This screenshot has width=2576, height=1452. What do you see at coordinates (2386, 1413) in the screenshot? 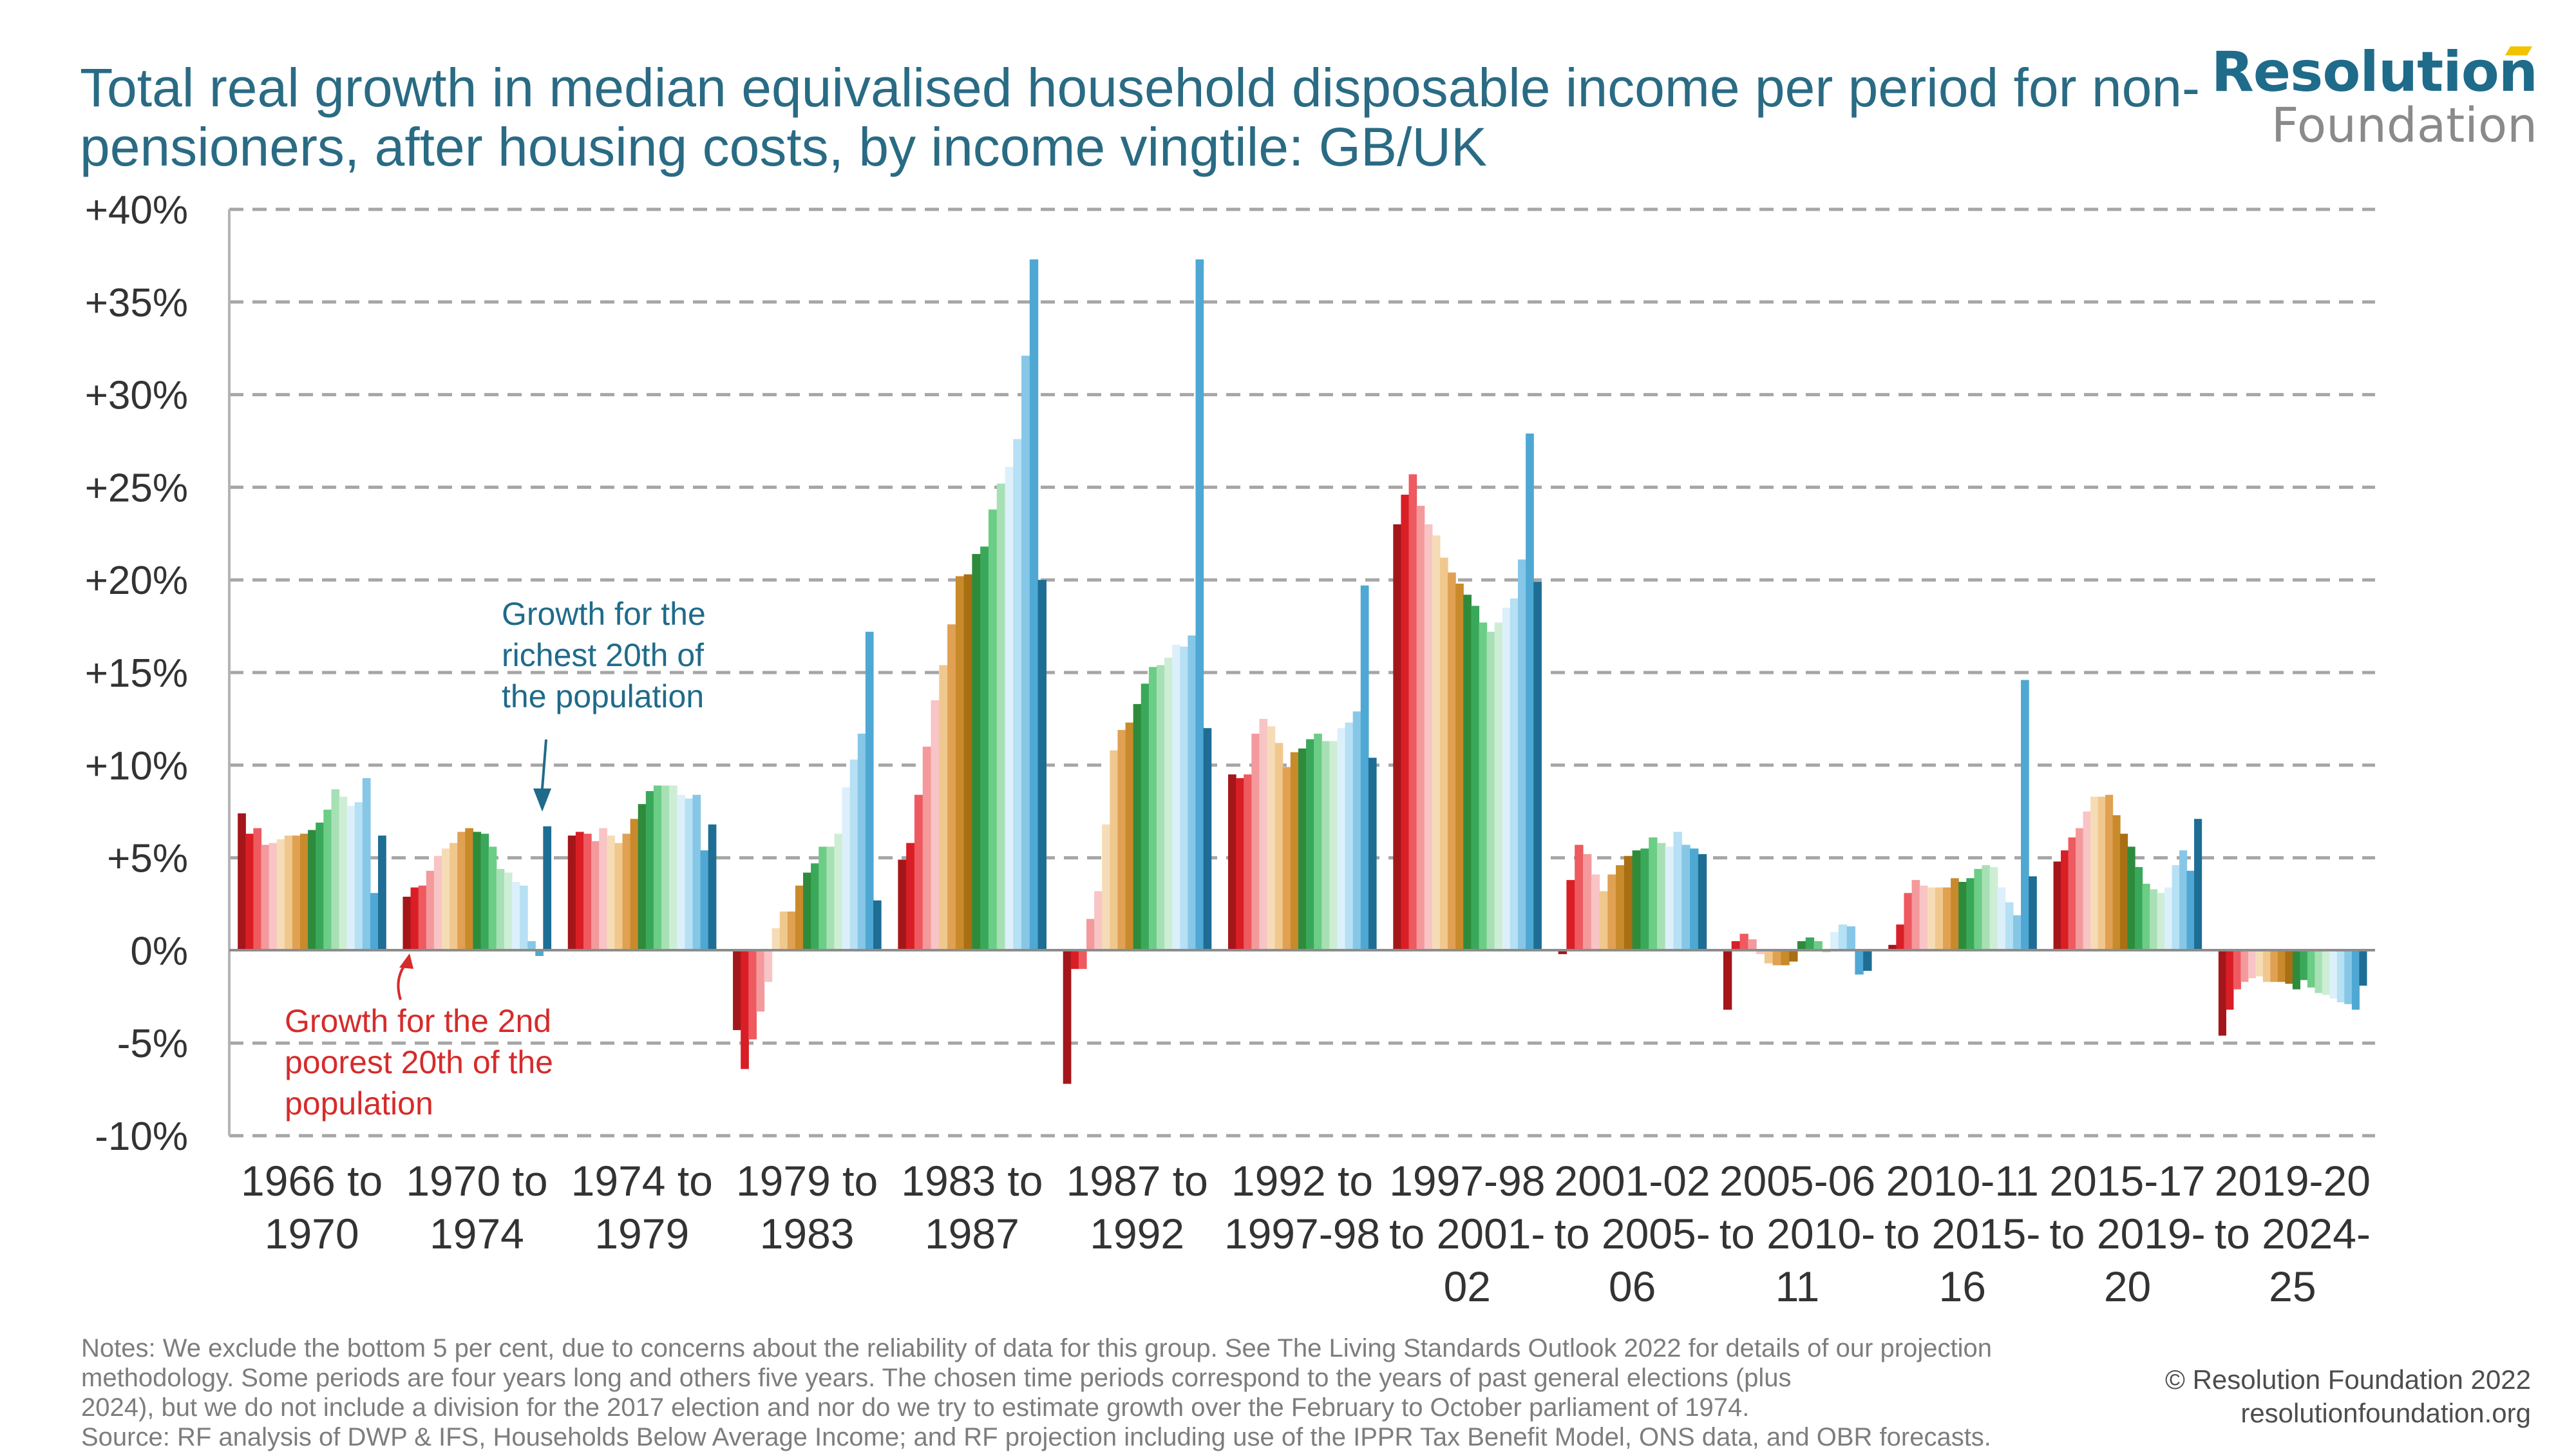
I see `website-text: resolutionfoundation.org` at bounding box center [2386, 1413].